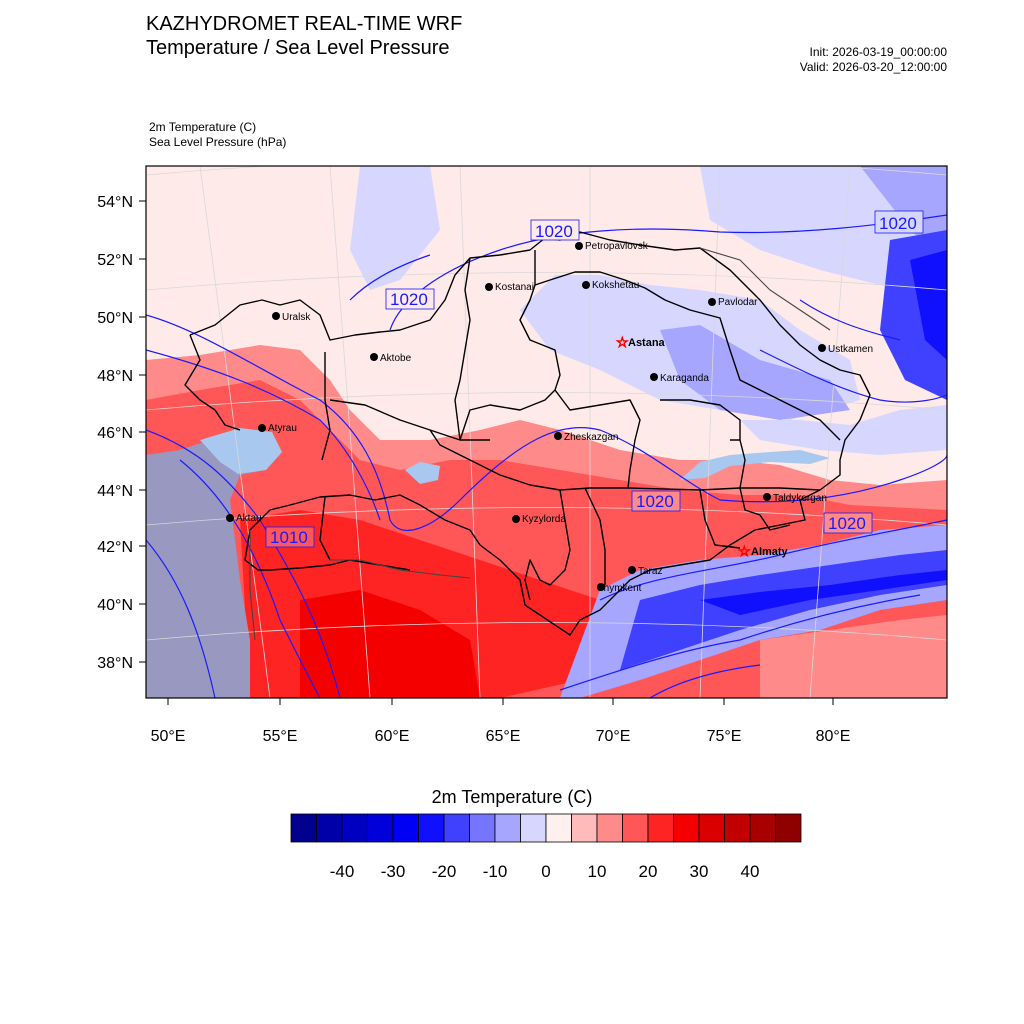 The image size is (1024, 1024). What do you see at coordinates (738, 302) in the screenshot?
I see `city-label: Pavlodar` at bounding box center [738, 302].